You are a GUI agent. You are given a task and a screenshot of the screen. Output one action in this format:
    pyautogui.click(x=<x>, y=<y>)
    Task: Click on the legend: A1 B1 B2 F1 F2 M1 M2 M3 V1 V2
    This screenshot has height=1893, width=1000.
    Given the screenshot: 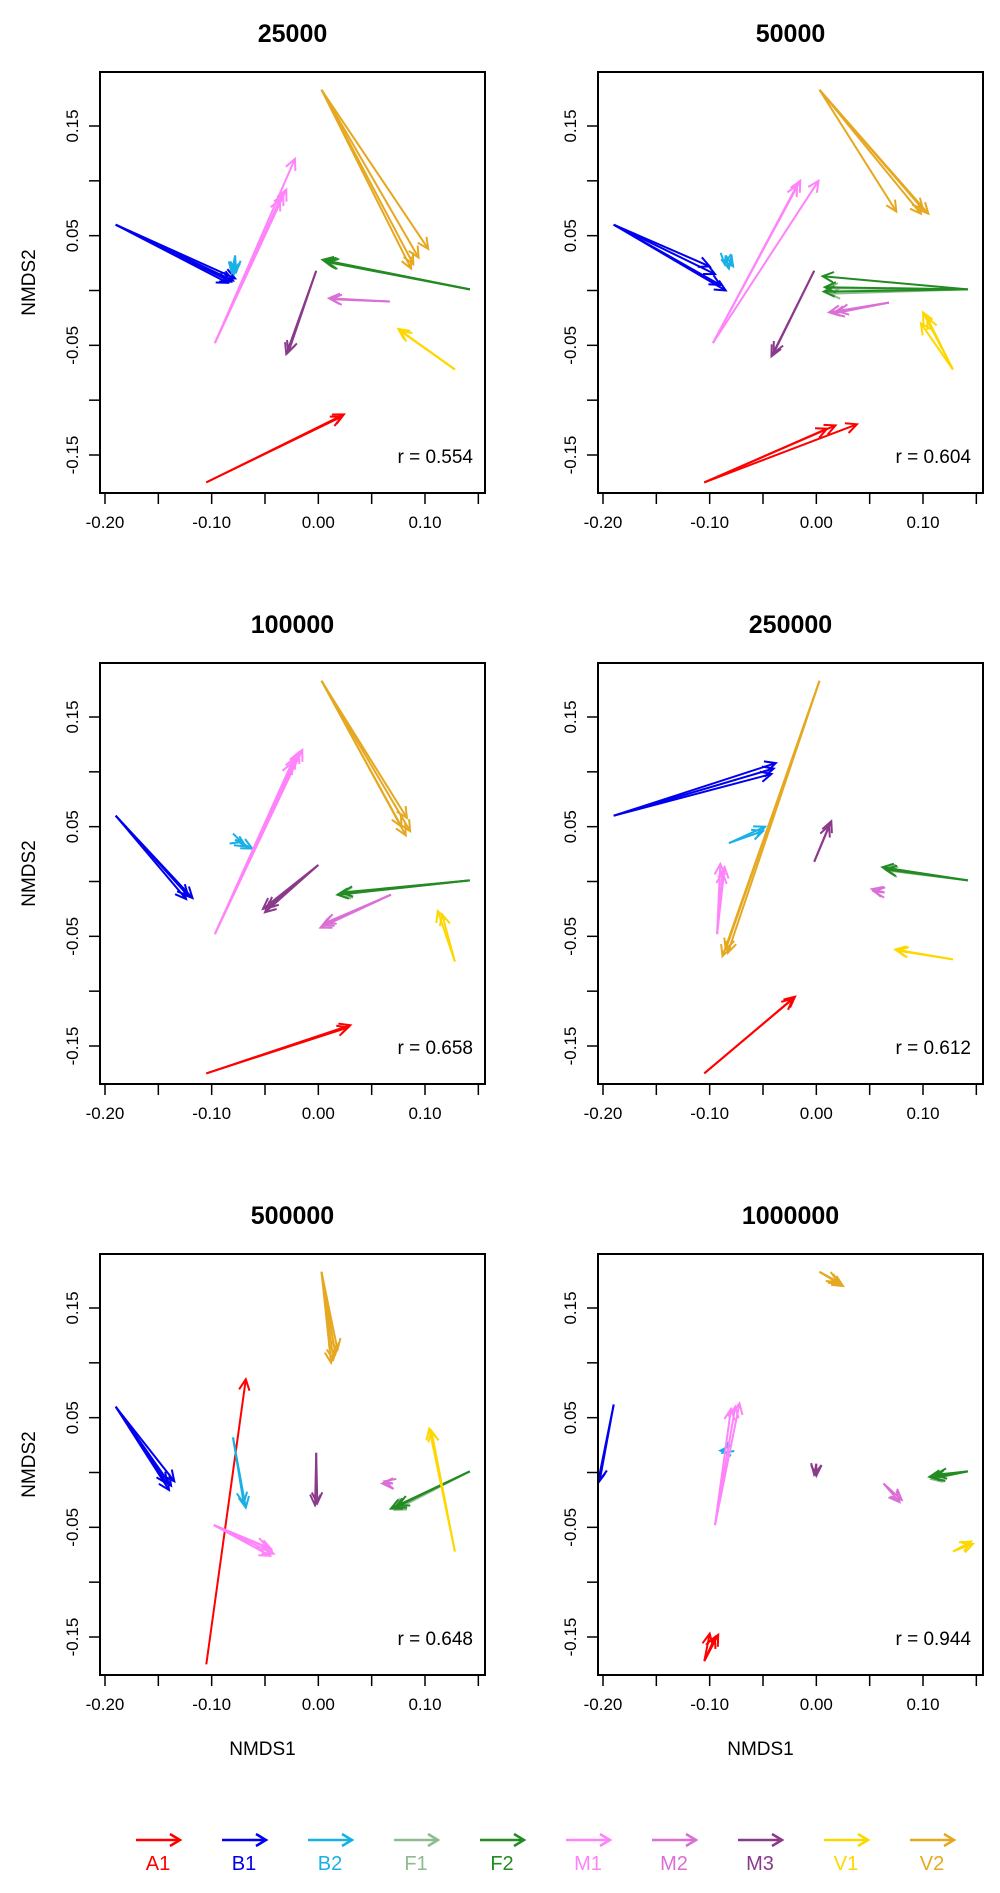 What is the action you would take?
    pyautogui.click(x=546, y=1853)
    